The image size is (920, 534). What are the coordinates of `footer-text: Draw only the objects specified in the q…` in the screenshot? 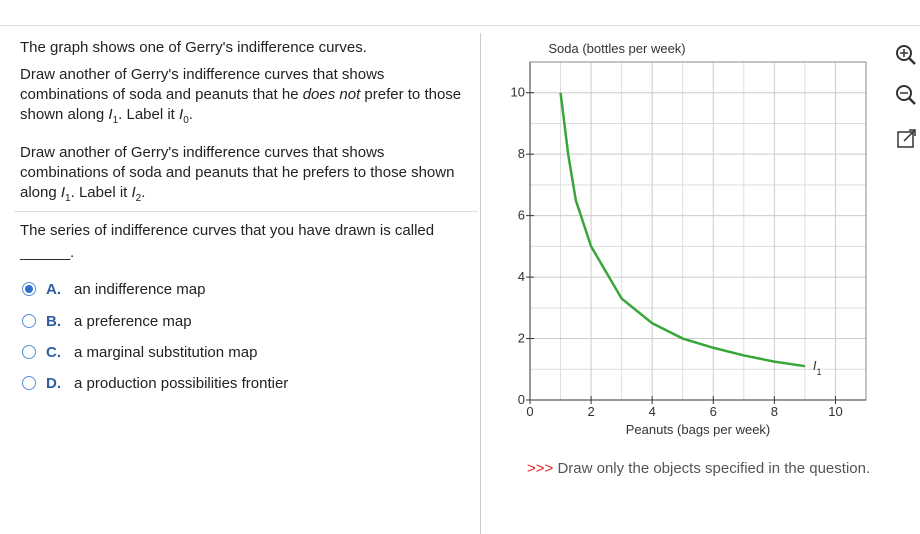 It's located at (714, 468).